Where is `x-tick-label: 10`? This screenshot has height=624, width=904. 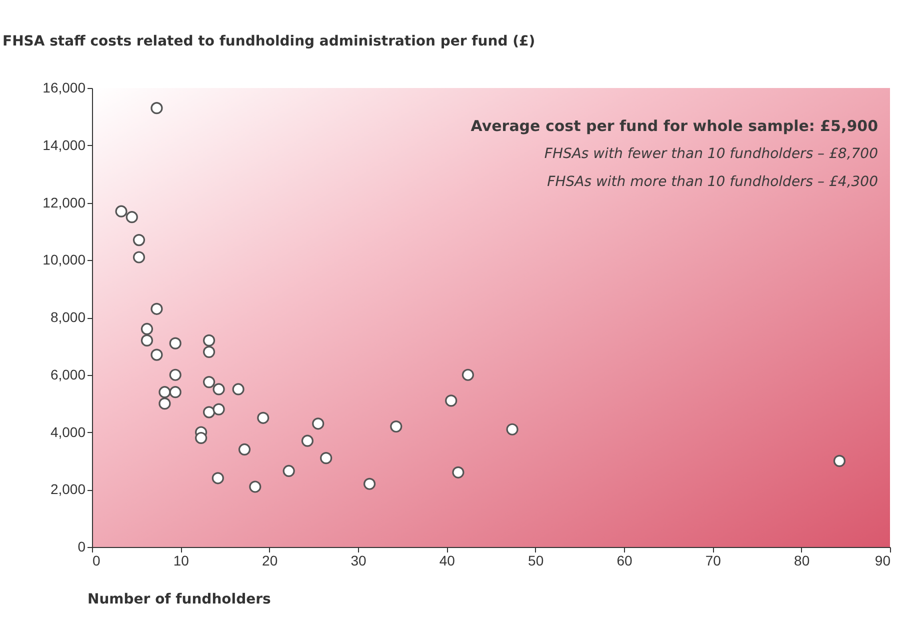 x-tick-label: 10 is located at coordinates (181, 560).